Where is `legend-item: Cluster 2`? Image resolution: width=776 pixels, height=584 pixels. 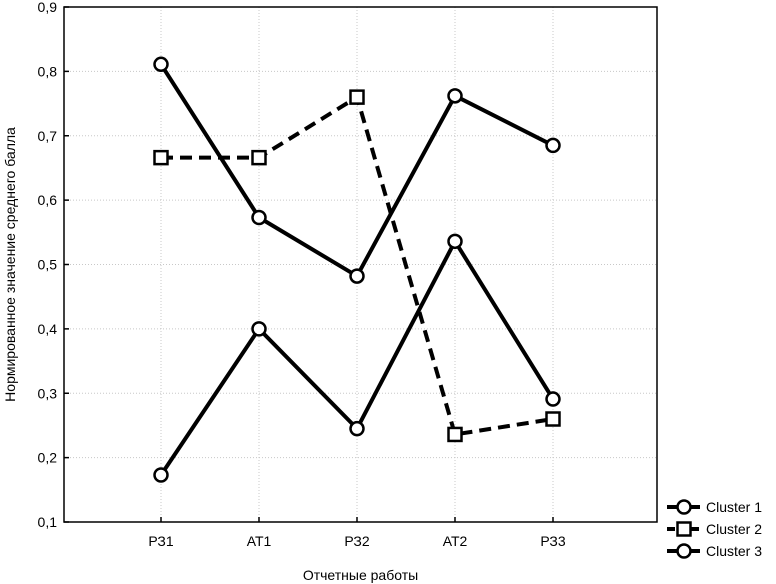 legend-item: Cluster 2 is located at coordinates (714, 529).